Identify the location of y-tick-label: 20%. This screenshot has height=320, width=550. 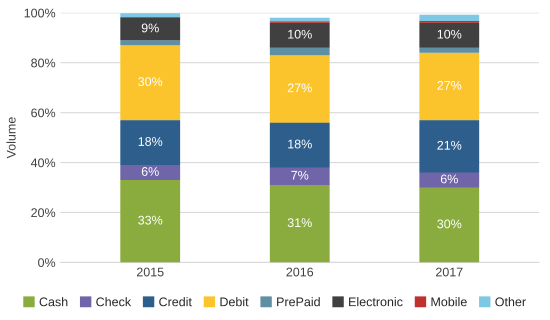
(43, 213).